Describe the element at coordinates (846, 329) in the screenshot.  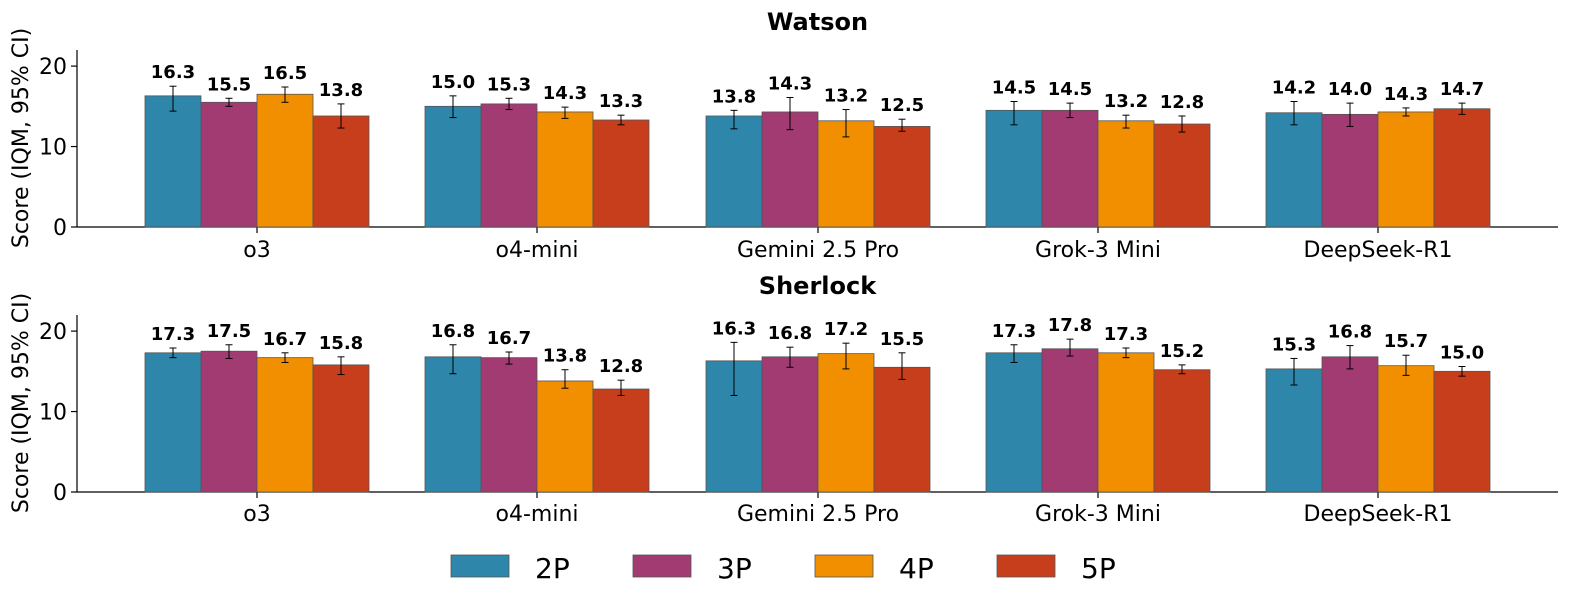
I see `data-label: 17.2` at that location.